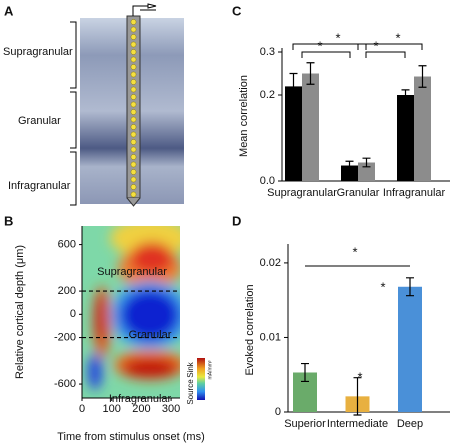 The height and width of the screenshot is (445, 454). What do you see at coordinates (236, 220) in the screenshot?
I see `panel-label: D` at bounding box center [236, 220].